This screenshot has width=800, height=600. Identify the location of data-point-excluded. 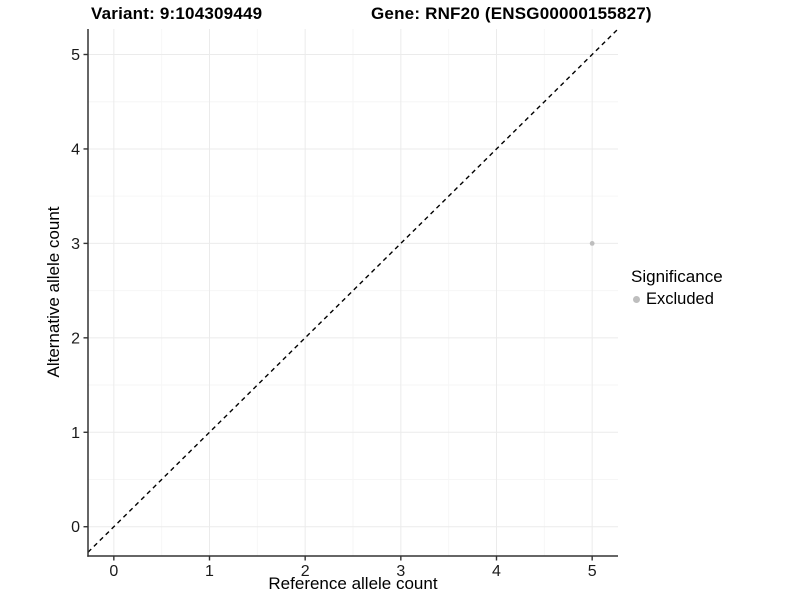
(592, 243).